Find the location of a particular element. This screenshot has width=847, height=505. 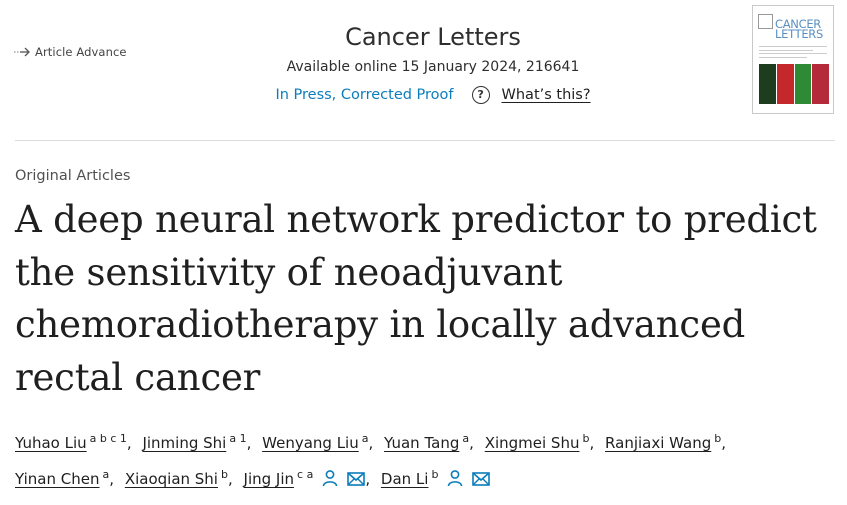

author-name: Dan Li is located at coordinates (404, 479).